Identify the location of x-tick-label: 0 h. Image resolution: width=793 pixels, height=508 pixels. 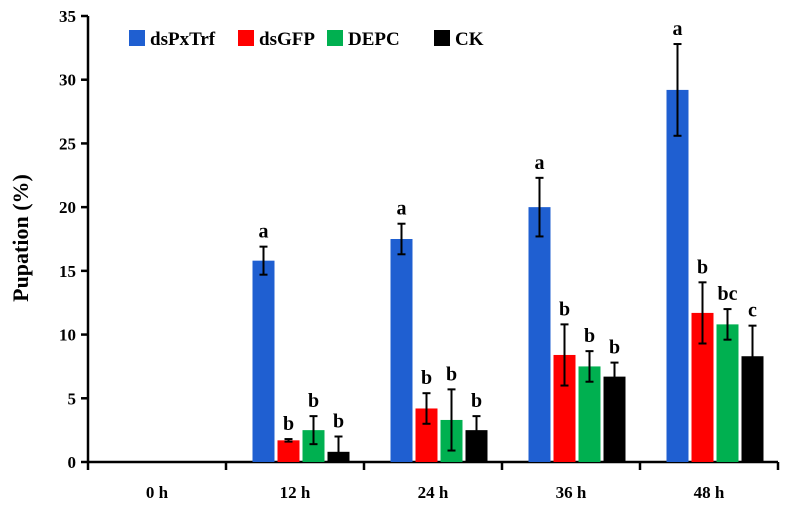
(157, 492).